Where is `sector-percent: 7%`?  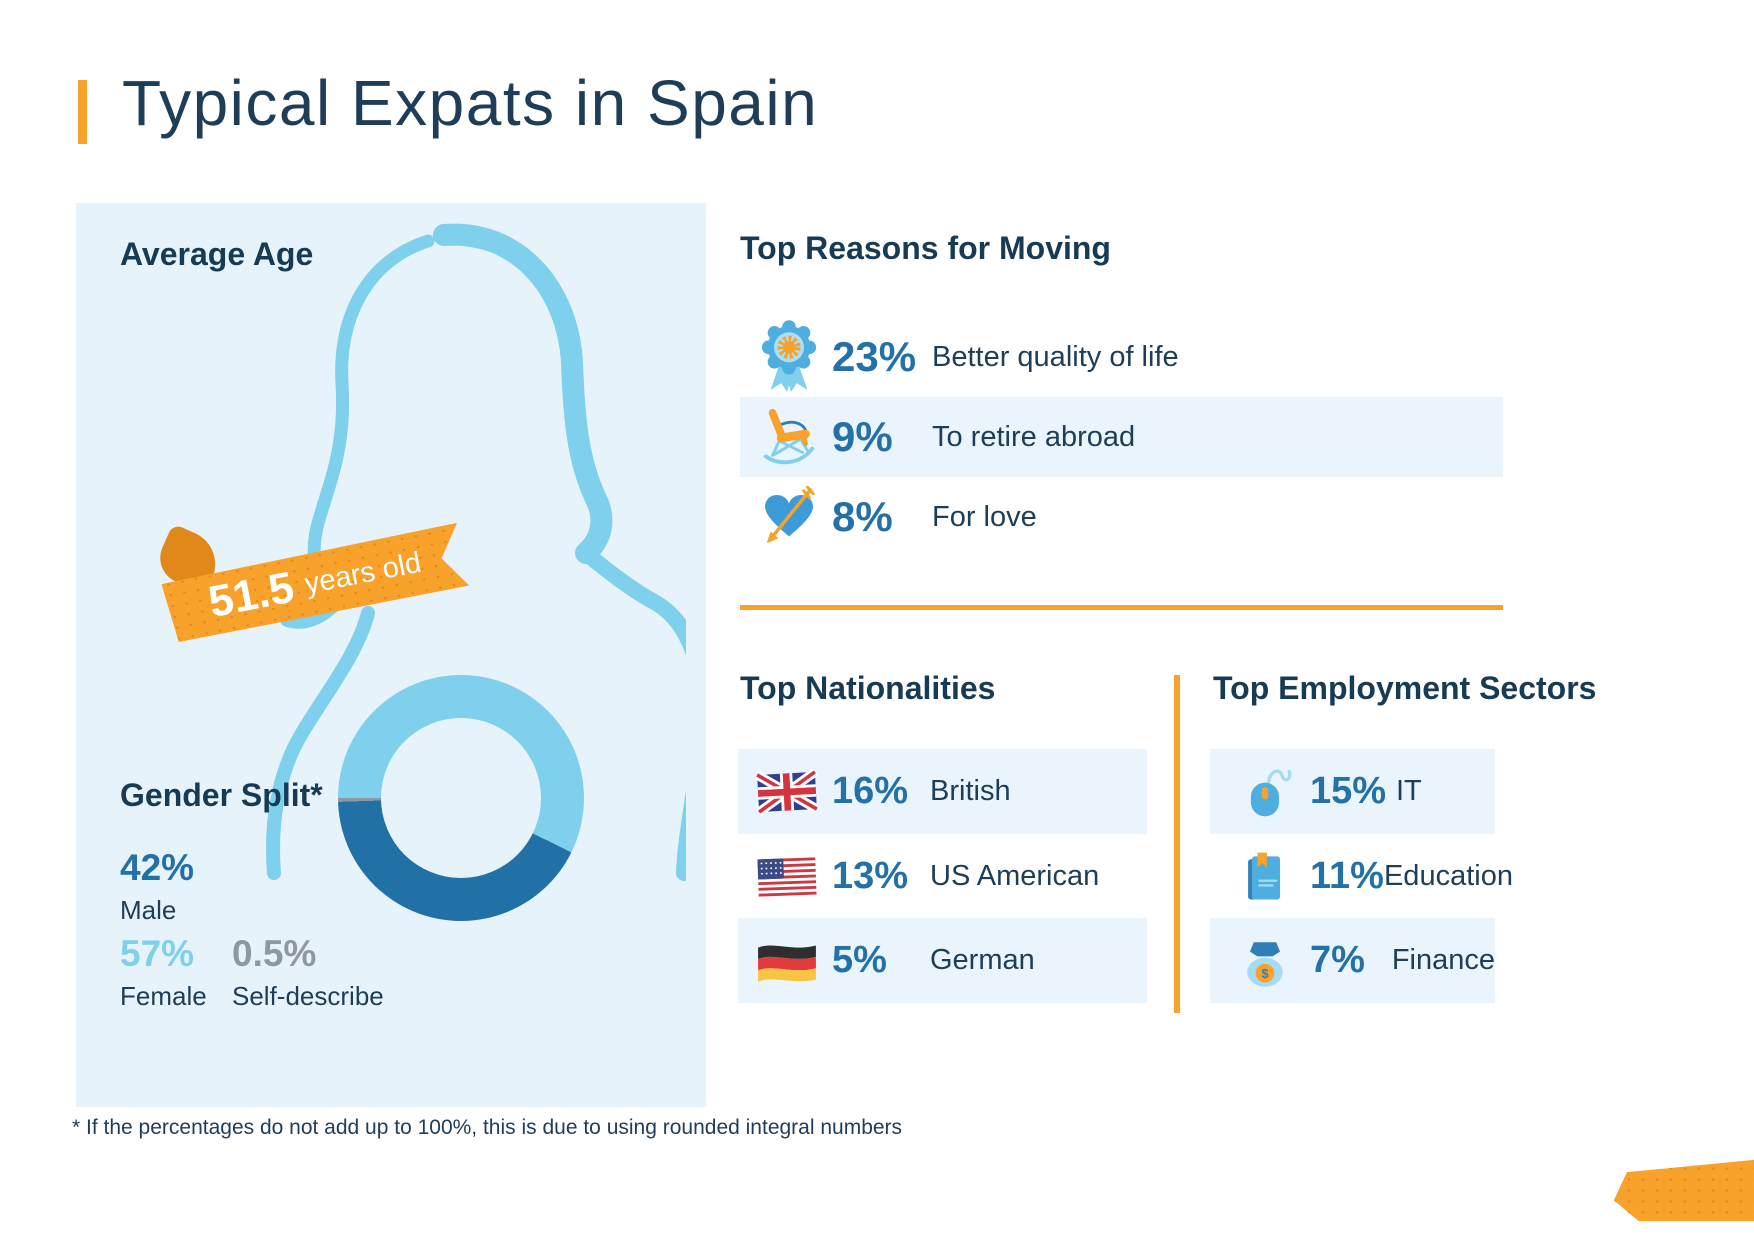
sector-percent: 7% is located at coordinates (1337, 960).